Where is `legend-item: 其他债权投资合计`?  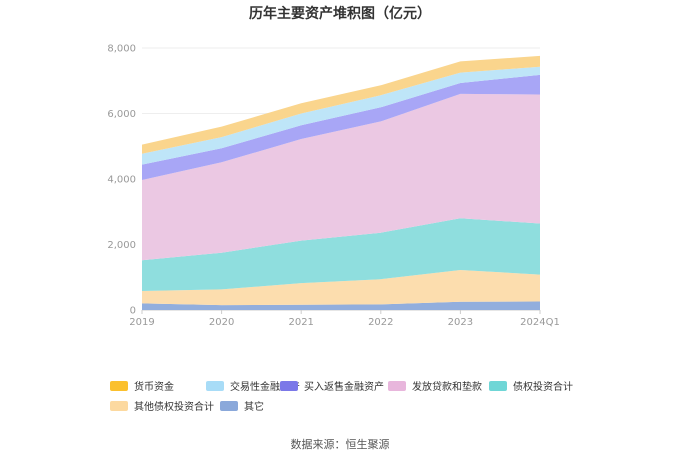
legend-item: 其他债权投资合计 is located at coordinates (162, 405).